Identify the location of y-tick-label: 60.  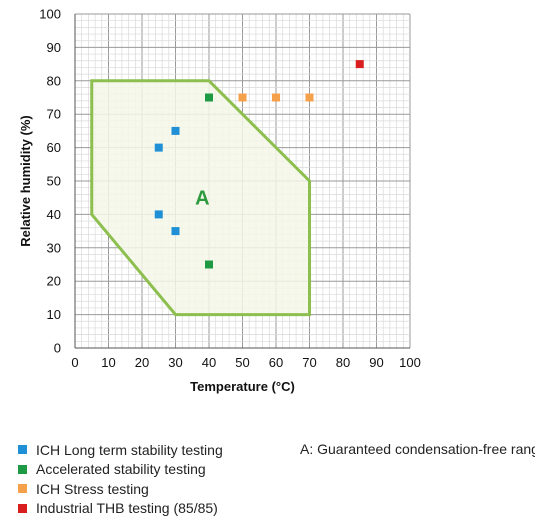
(54, 147).